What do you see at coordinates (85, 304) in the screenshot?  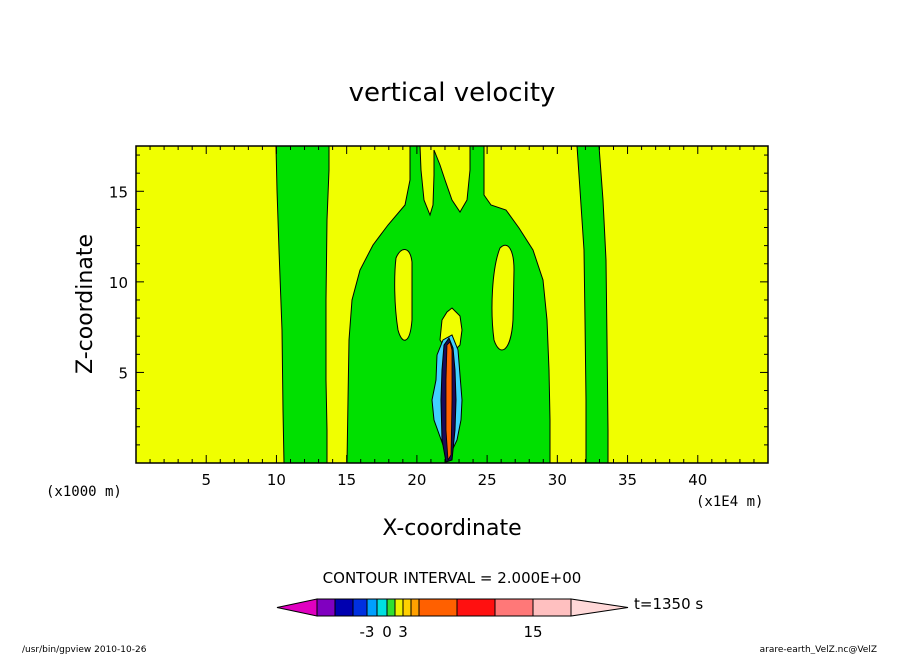 I see `y-axis-label: Z-coordinate` at bounding box center [85, 304].